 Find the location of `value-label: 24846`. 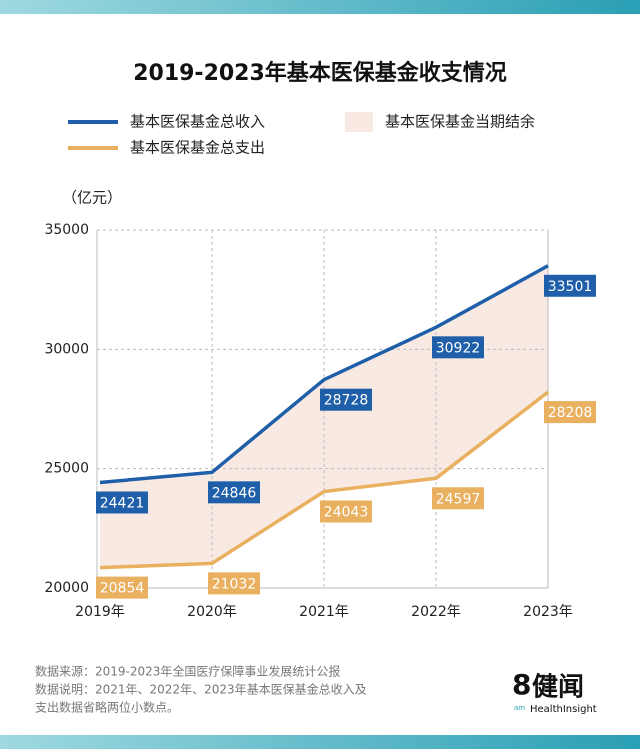

value-label: 24846 is located at coordinates (234, 493).